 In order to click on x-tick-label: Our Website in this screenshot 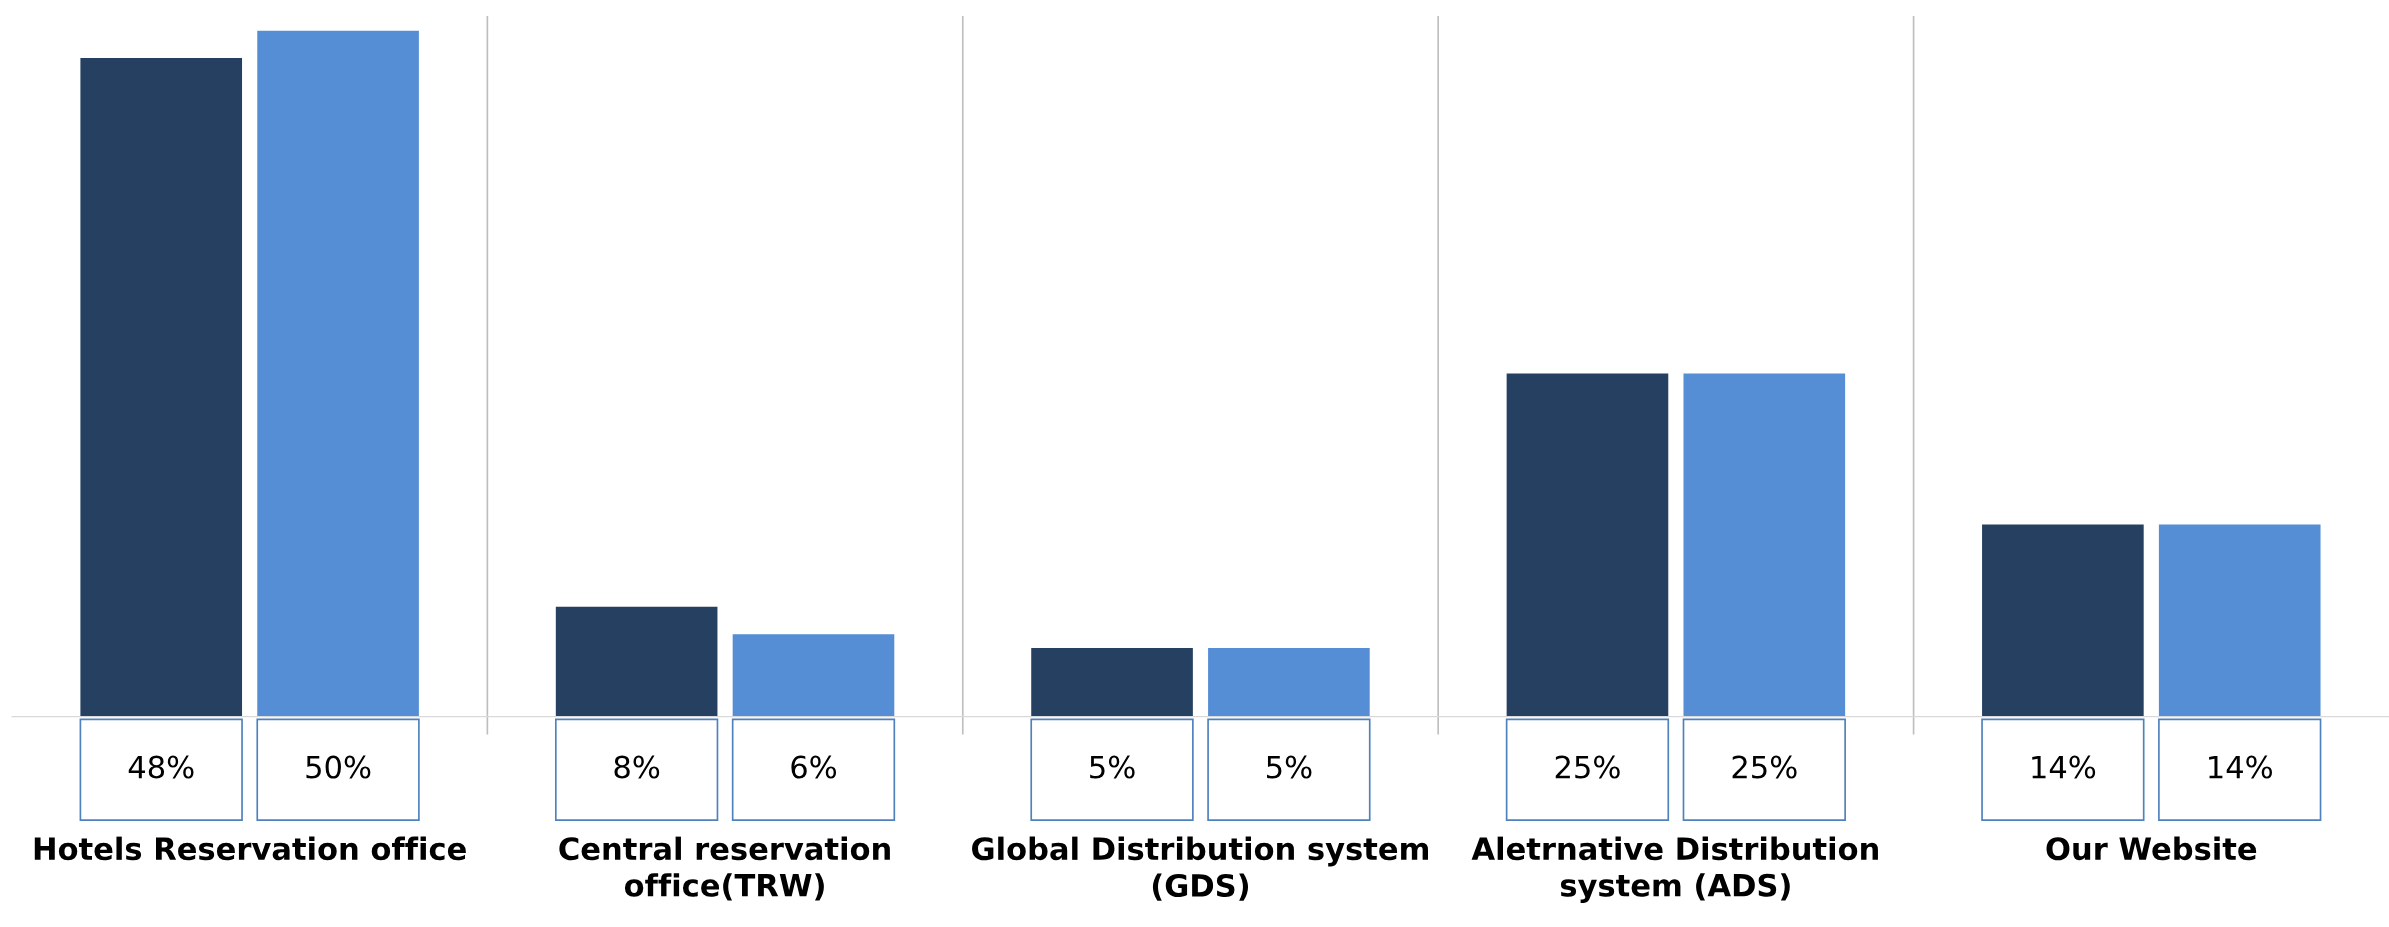, I will do `click(2151, 848)`.